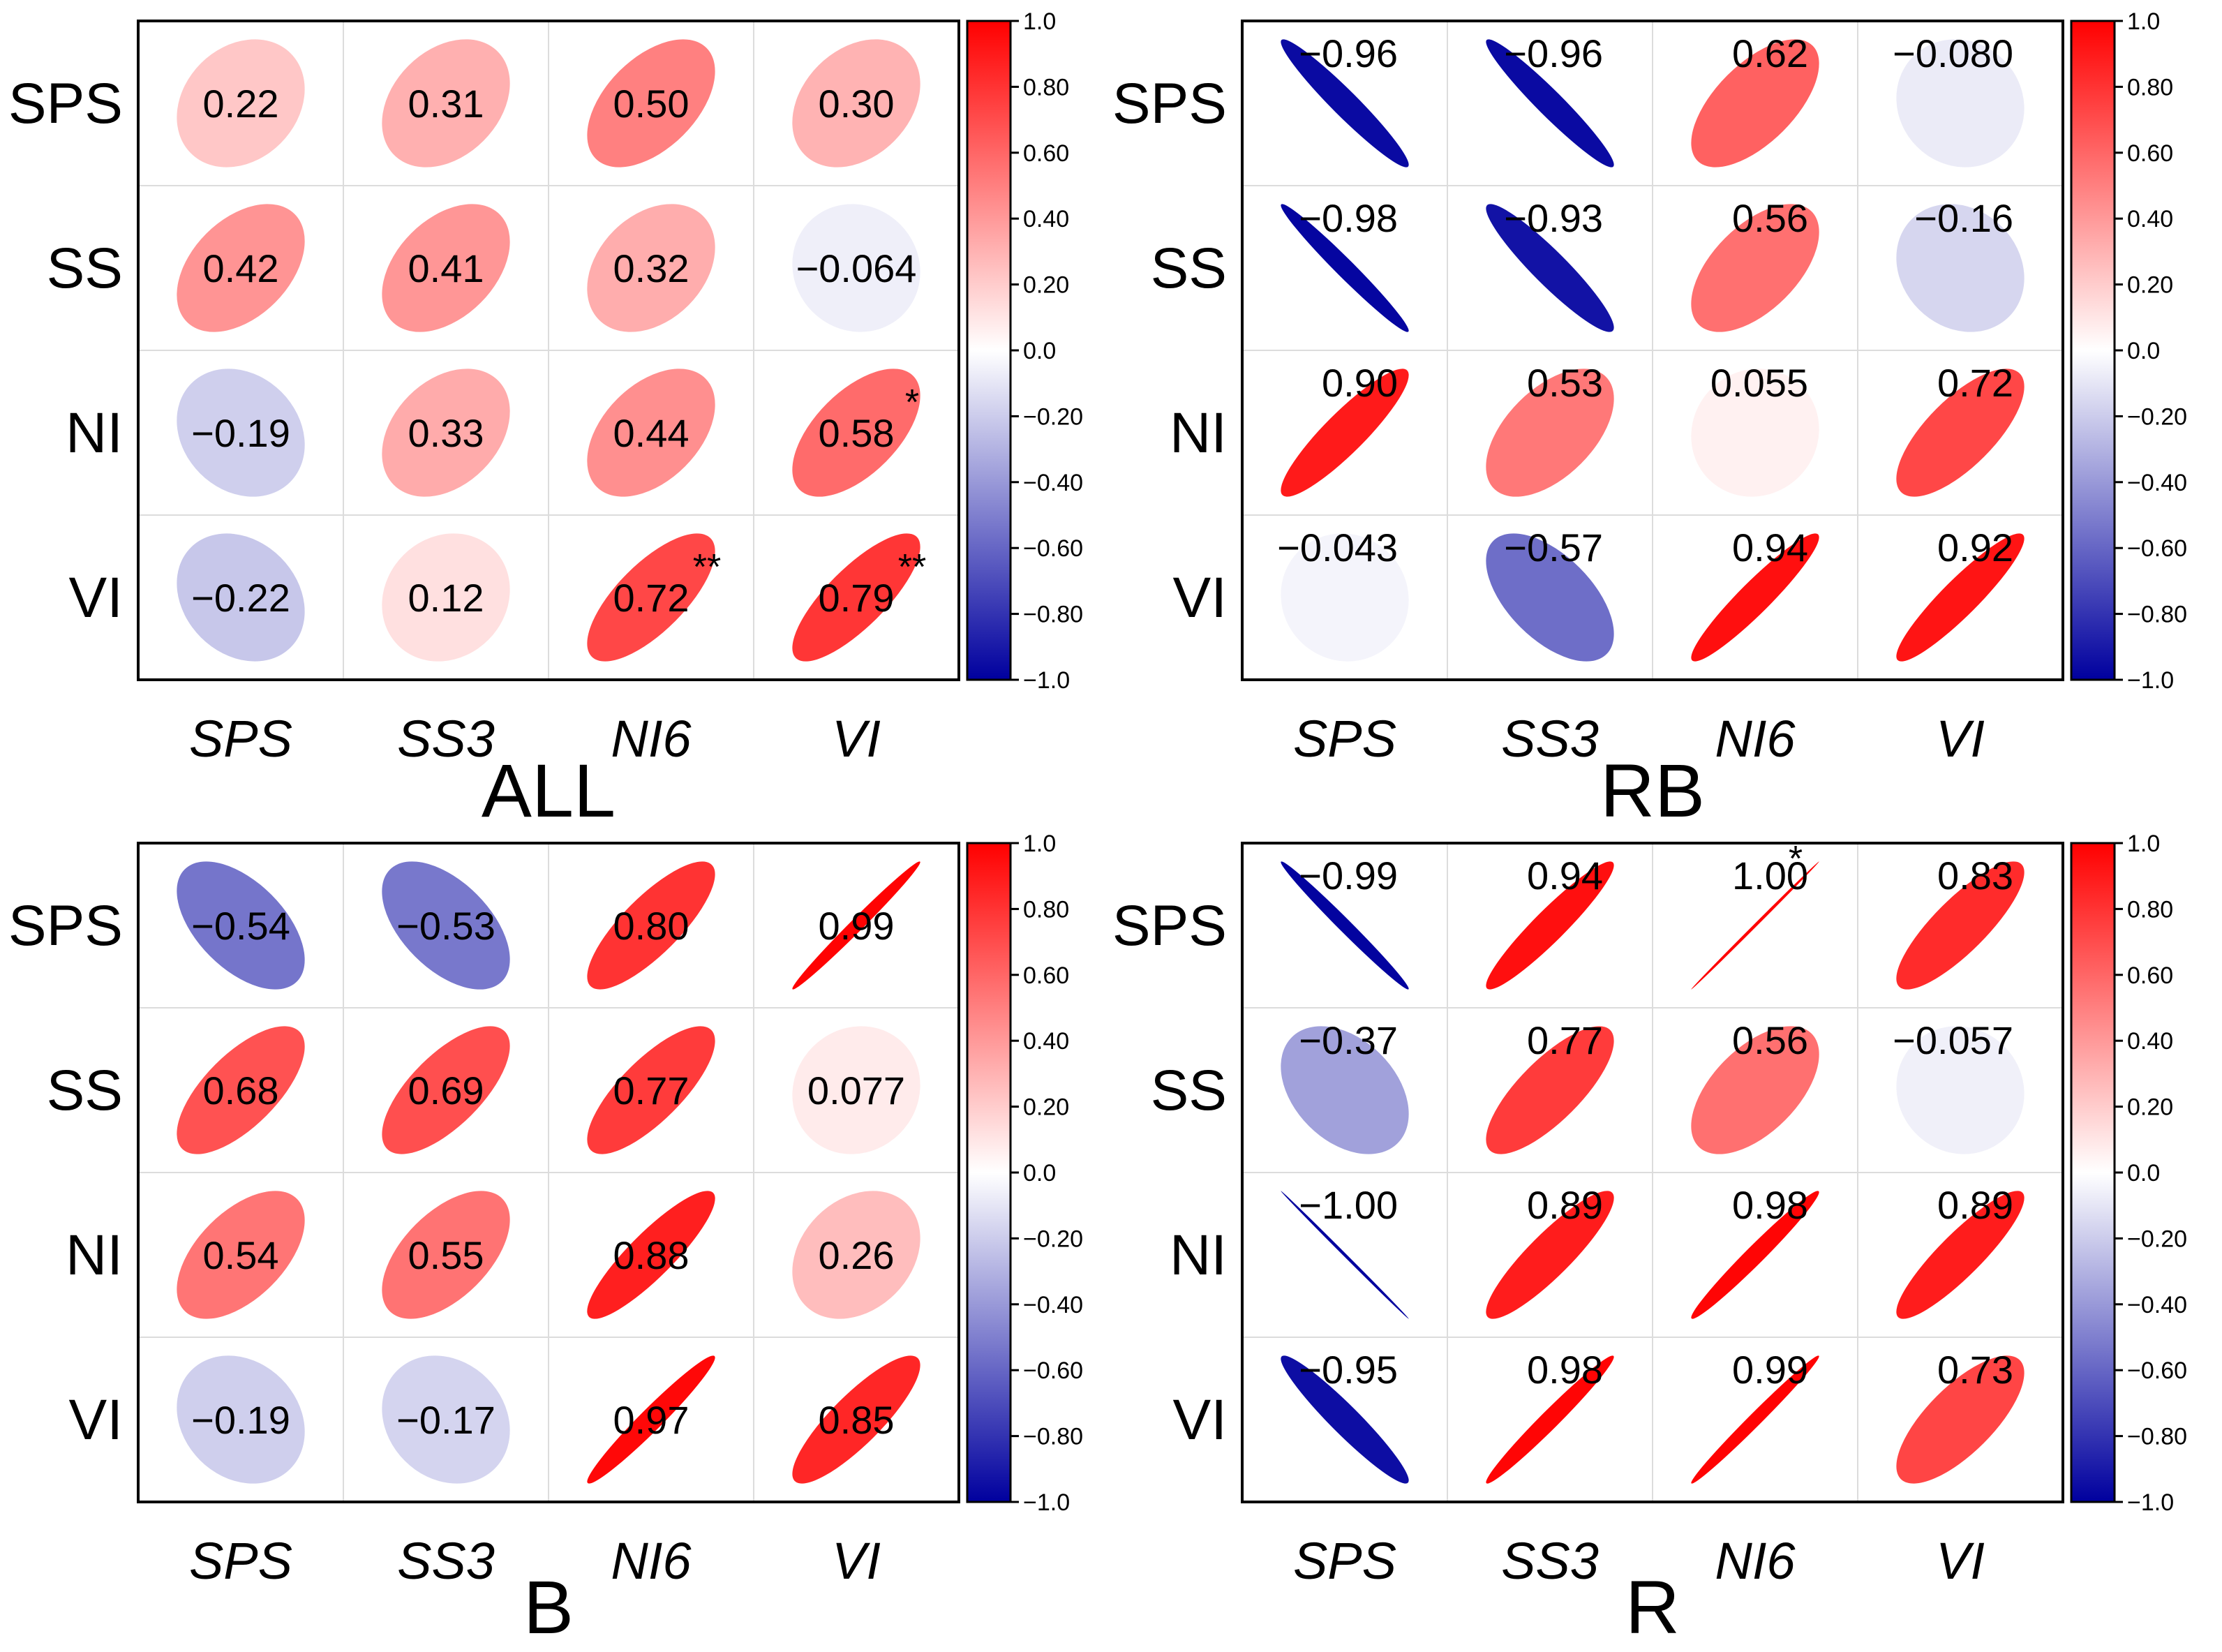  Describe the element at coordinates (1565, 1040) in the screenshot. I see `cell-value-label: 0.77` at that location.